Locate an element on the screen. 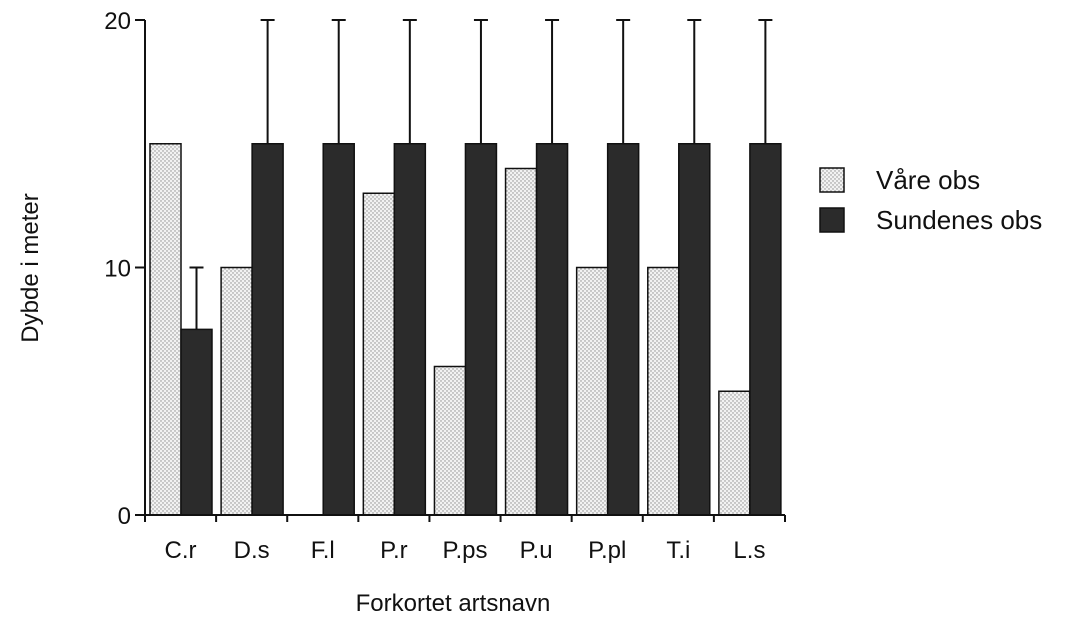 Image resolution: width=1090 pixels, height=630 pixels. x-ticks: C.r D.s F.l P.r P.ps P.u P.pl T.i L.s is located at coordinates (465, 539).